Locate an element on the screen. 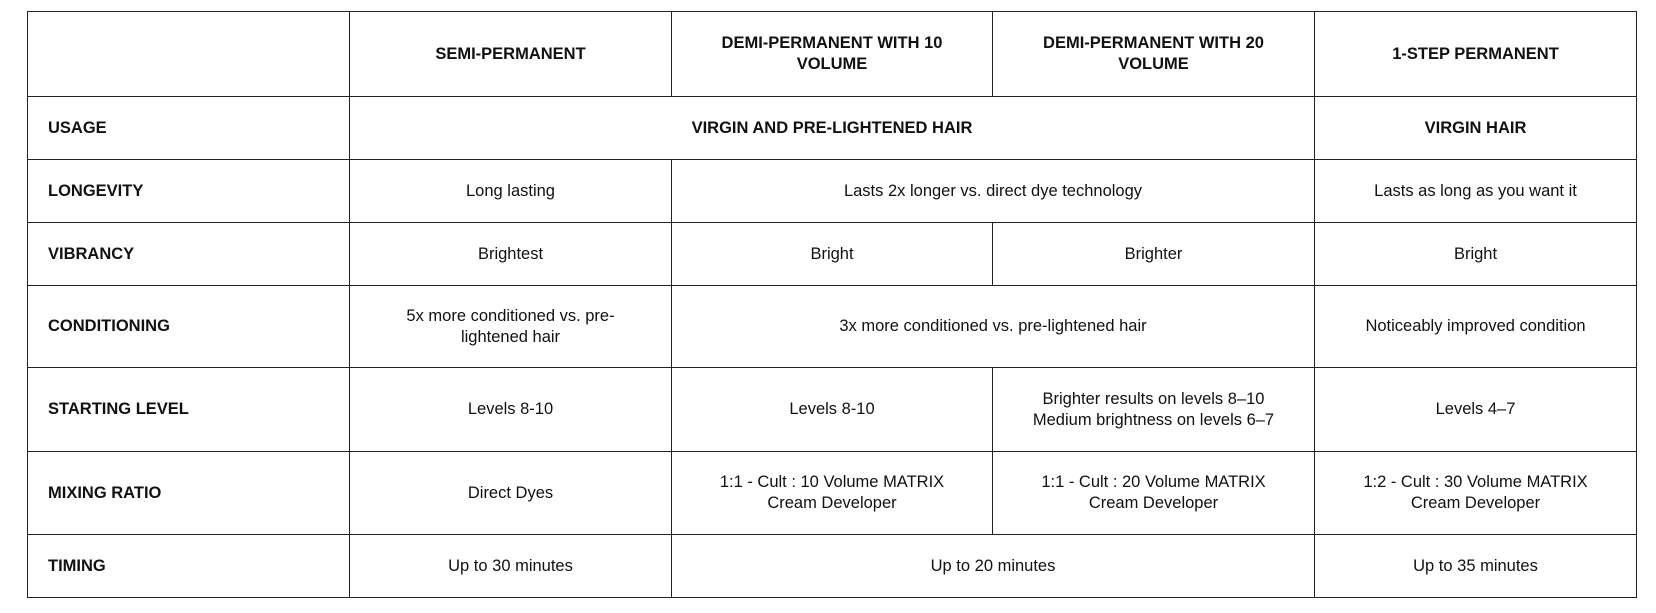  cell: VIRGIN HAIR is located at coordinates (1475, 128).